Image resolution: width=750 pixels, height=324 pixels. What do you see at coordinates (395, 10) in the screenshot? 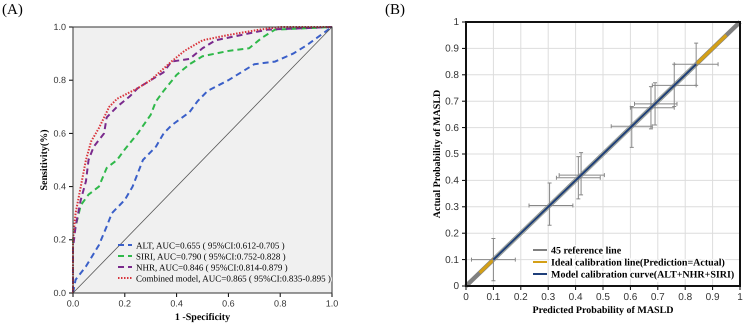
I see `chart-title: (B)` at bounding box center [395, 10].